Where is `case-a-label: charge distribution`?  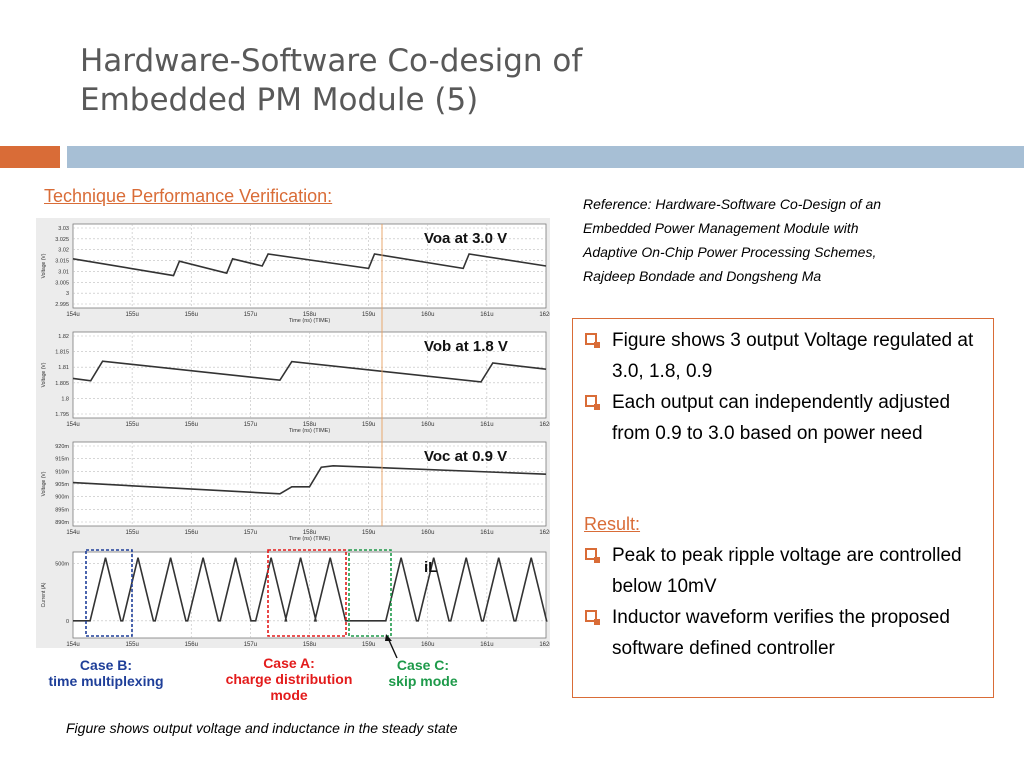
case-a-label: charge distribution is located at coordinates (289, 679).